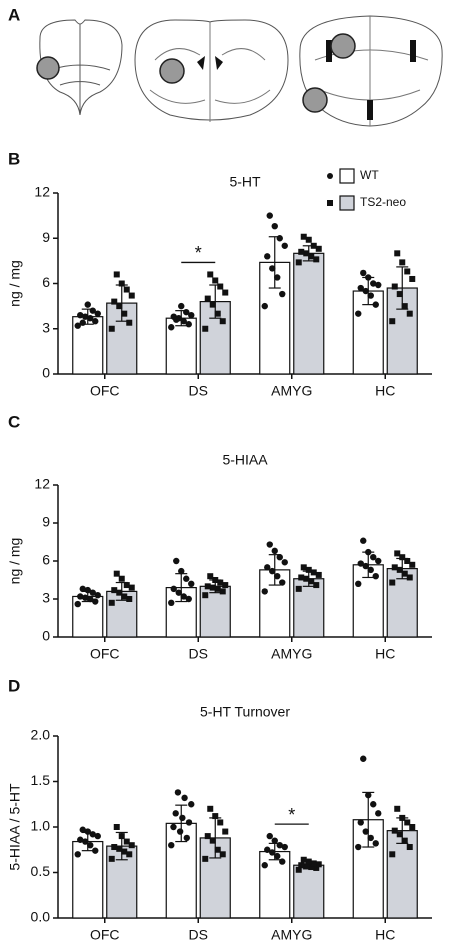 This screenshot has width=451, height=952. Describe the element at coordinates (15, 561) in the screenshot. I see `y-axis-label: ng / mg` at that location.